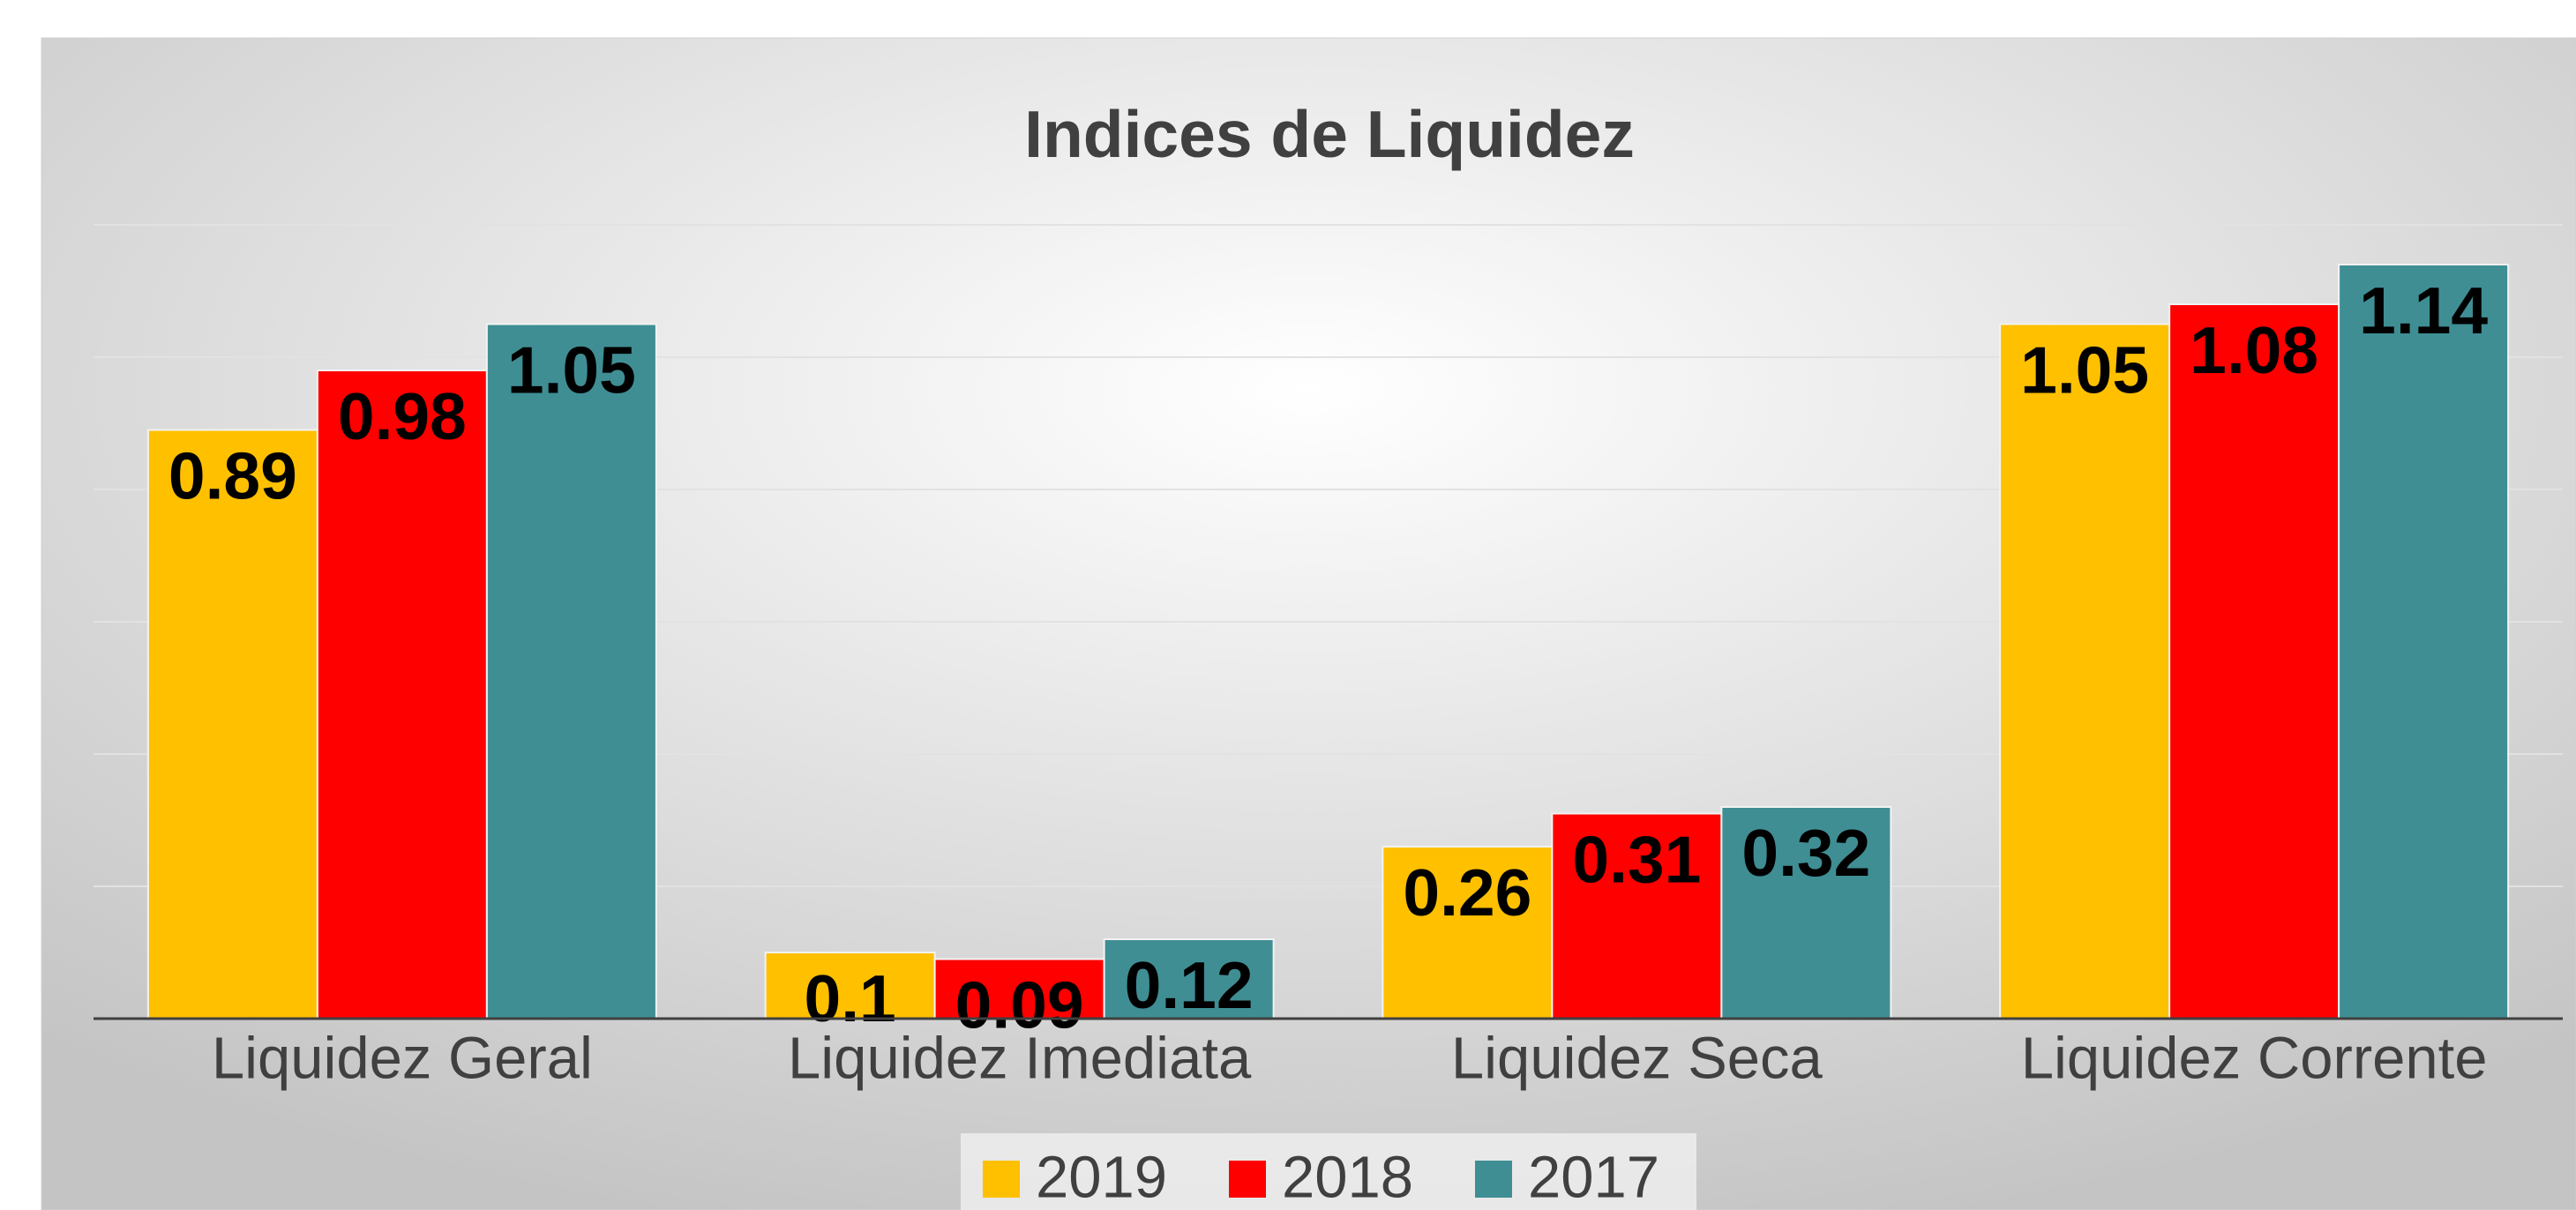 Image resolution: width=2576 pixels, height=1210 pixels. Describe the element at coordinates (403, 416) in the screenshot. I see `data-label: 0.98` at that location.